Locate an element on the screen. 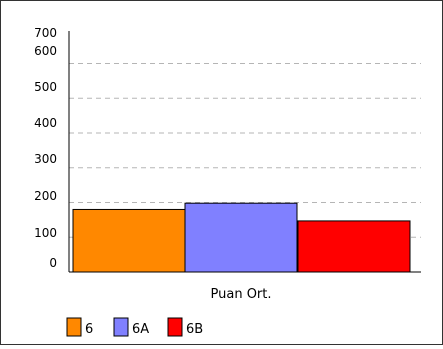  bar-6a is located at coordinates (241, 237).